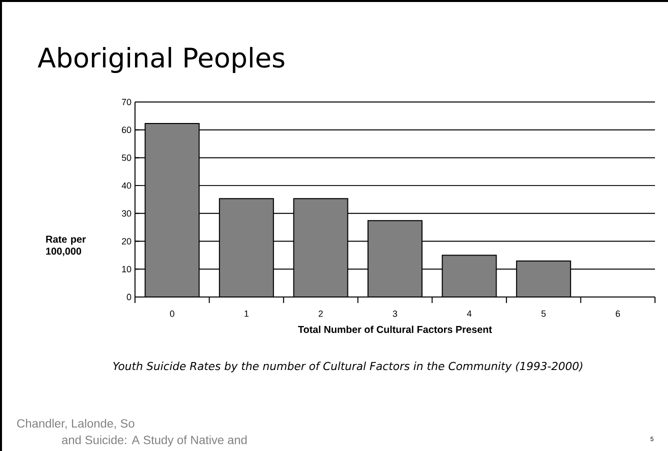  What do you see at coordinates (543, 313) in the screenshot?
I see `x-tick-label: 5` at bounding box center [543, 313].